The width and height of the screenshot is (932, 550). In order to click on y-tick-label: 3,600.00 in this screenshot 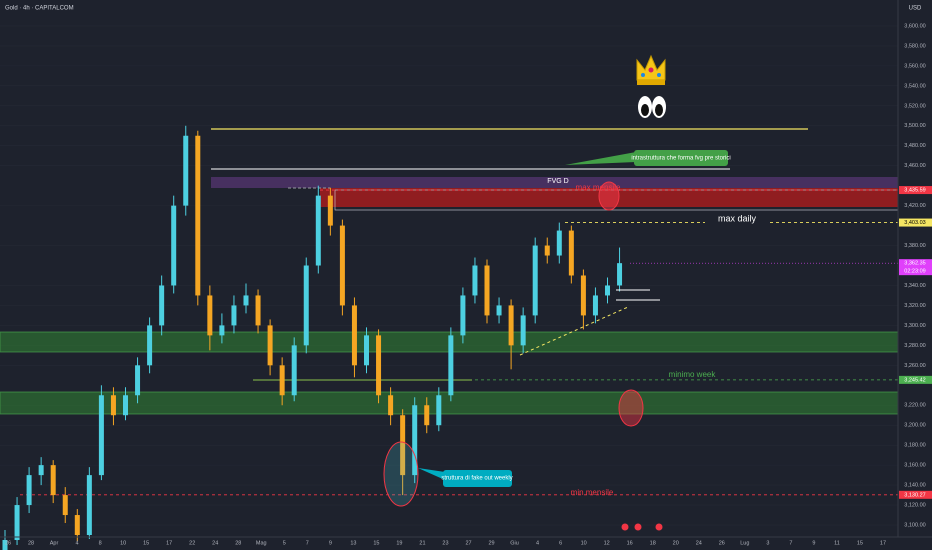, I will do `click(914, 26)`.